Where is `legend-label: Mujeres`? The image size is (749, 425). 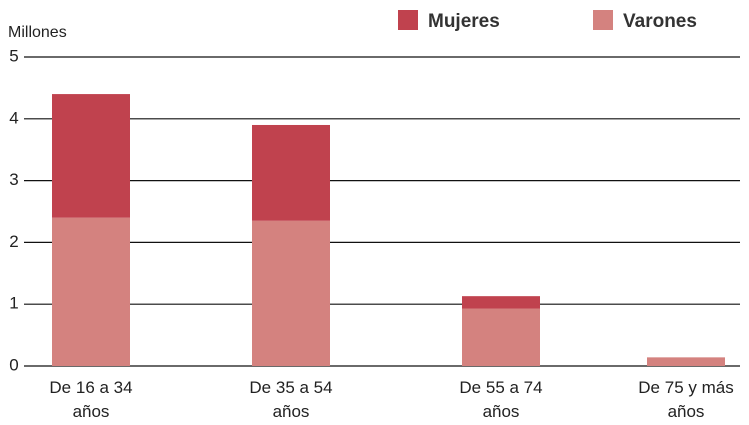 legend-label: Mujeres is located at coordinates (464, 21).